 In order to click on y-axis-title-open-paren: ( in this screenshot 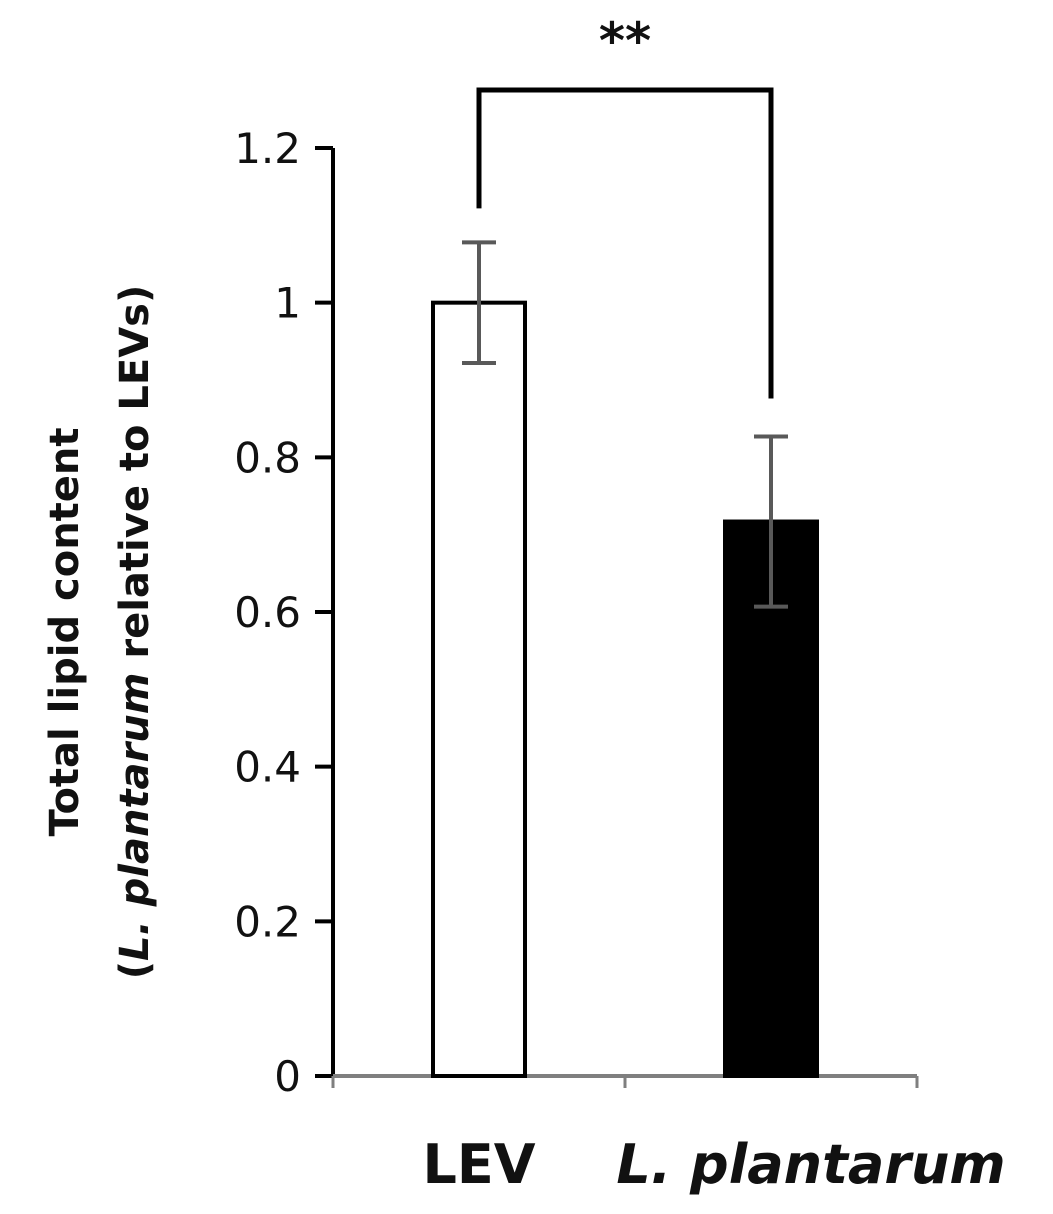, I will do `click(135, 970)`.